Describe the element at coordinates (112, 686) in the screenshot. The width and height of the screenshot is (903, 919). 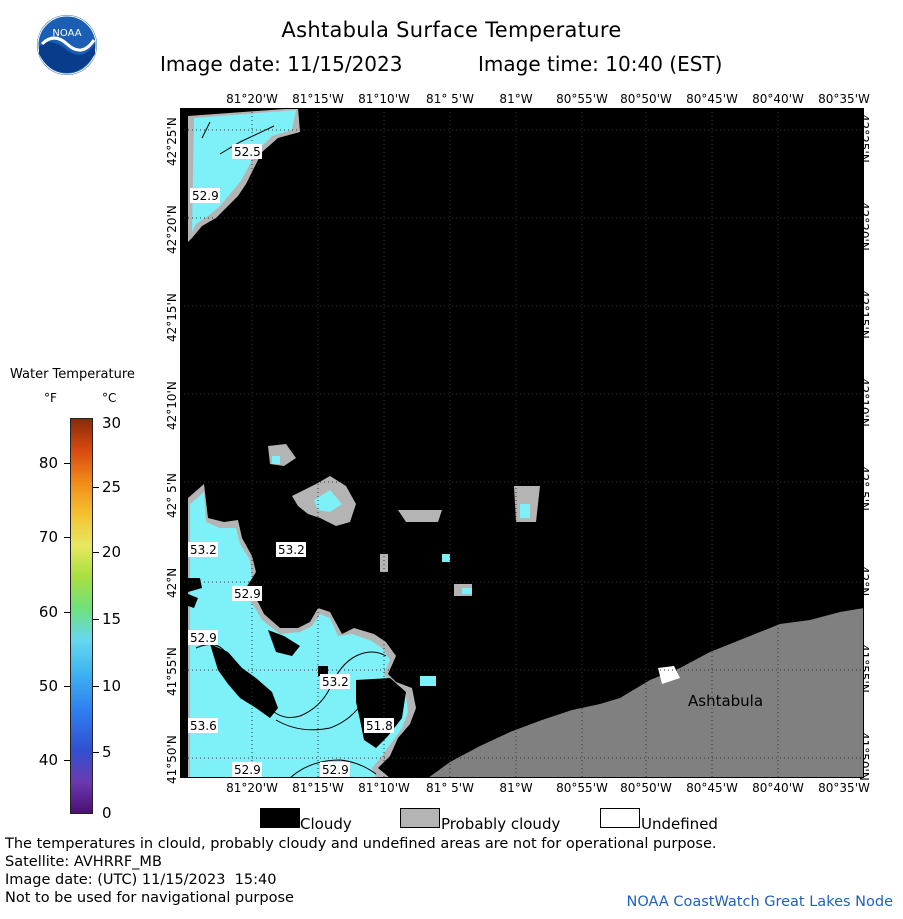
I see `c-tick: 10` at that location.